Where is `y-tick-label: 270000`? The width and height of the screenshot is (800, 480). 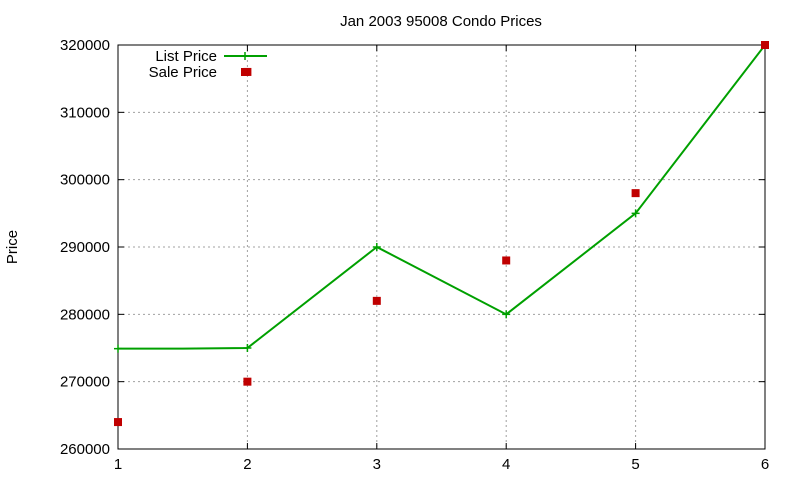 y-tick-label: 270000 is located at coordinates (85, 382).